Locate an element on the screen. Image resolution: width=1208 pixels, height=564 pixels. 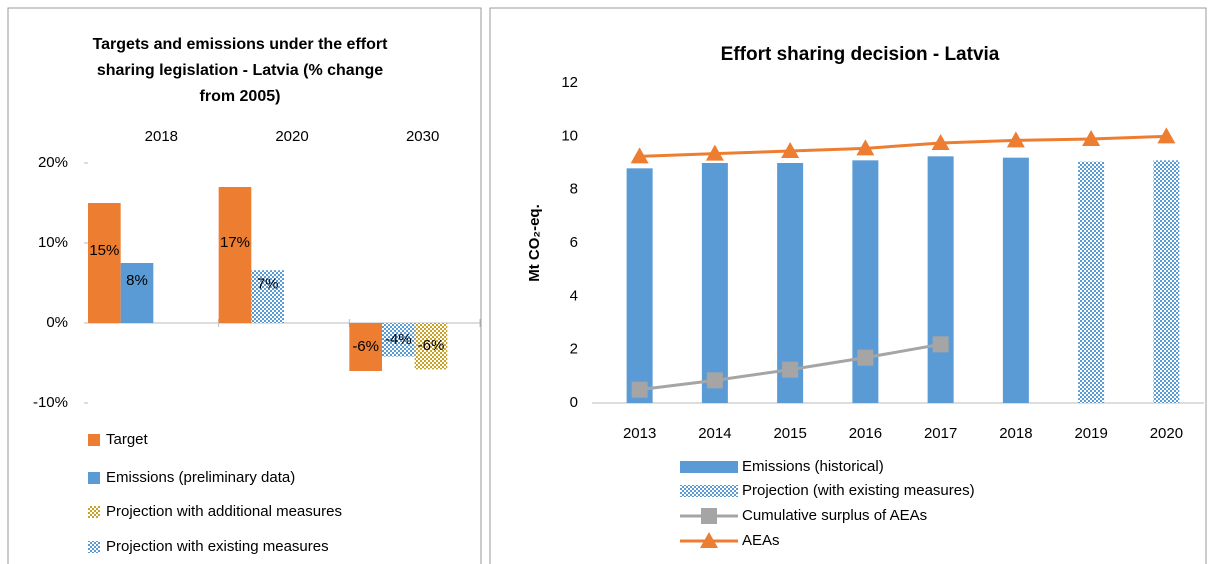
legend-label: Cumulative surplus of AEAs is located at coordinates (834, 515).